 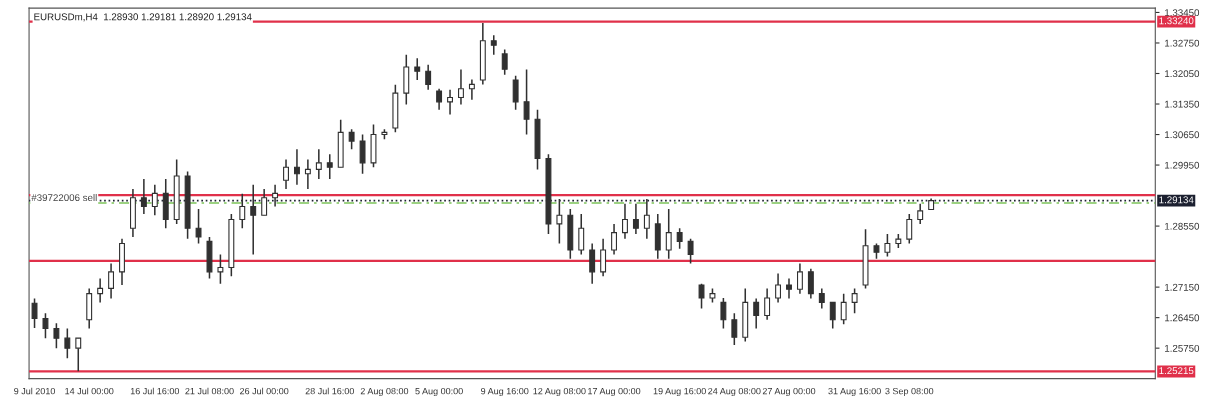 I want to click on y-tick-label: 1.30650, so click(x=1182, y=135).